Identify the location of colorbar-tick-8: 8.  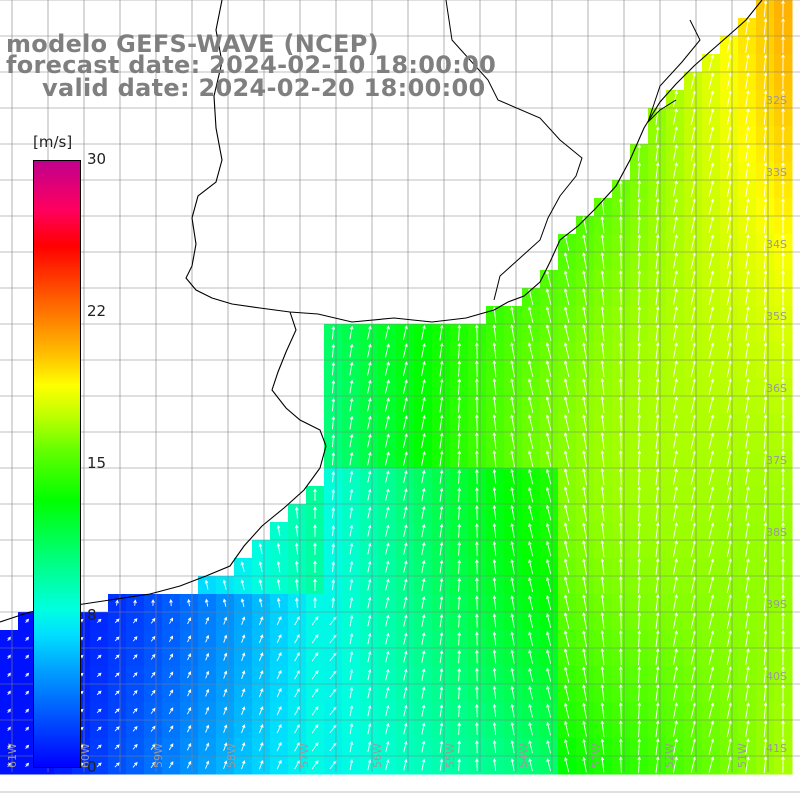
(92, 615).